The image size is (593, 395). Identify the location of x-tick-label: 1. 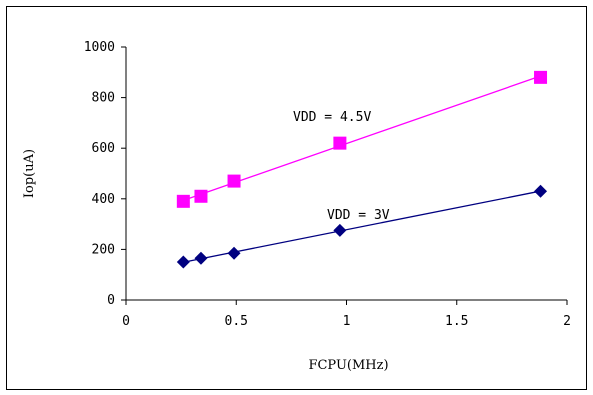
(347, 321).